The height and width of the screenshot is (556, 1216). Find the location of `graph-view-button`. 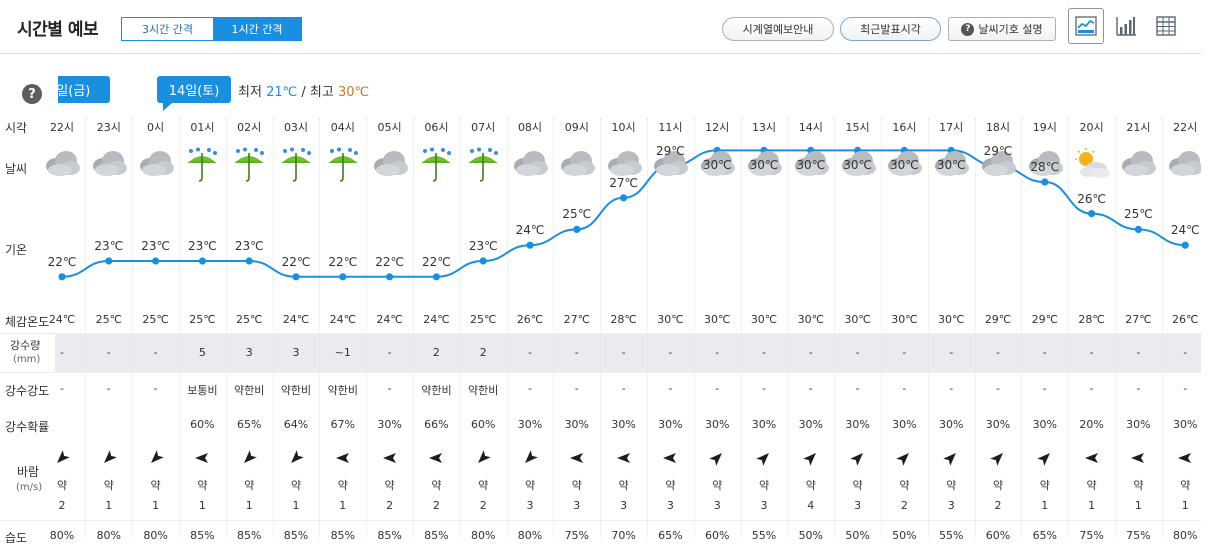

graph-view-button is located at coordinates (1086, 26).